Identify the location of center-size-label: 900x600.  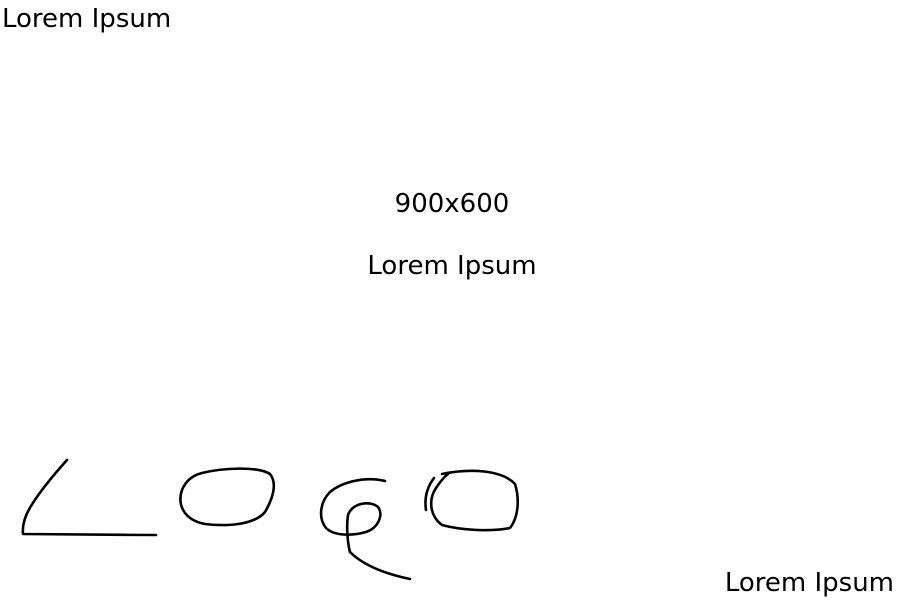
(452, 204).